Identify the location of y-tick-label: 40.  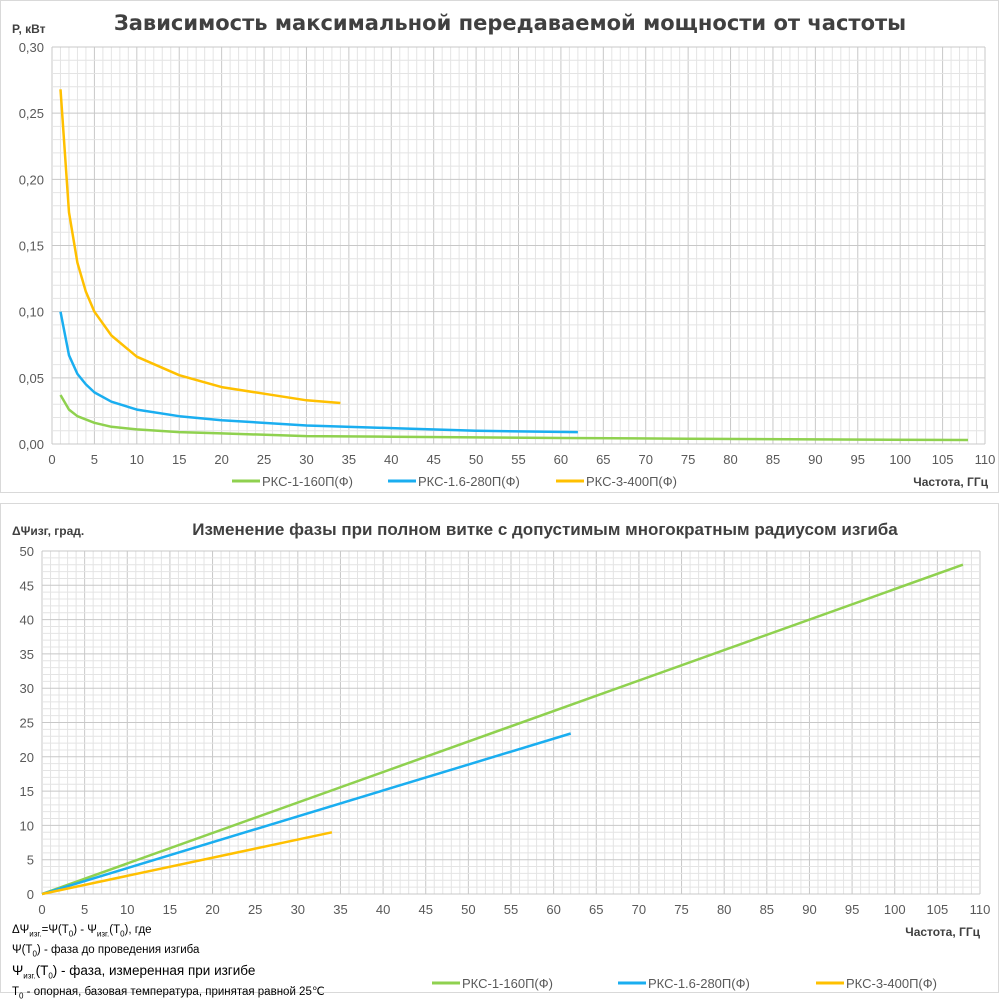
(27, 620).